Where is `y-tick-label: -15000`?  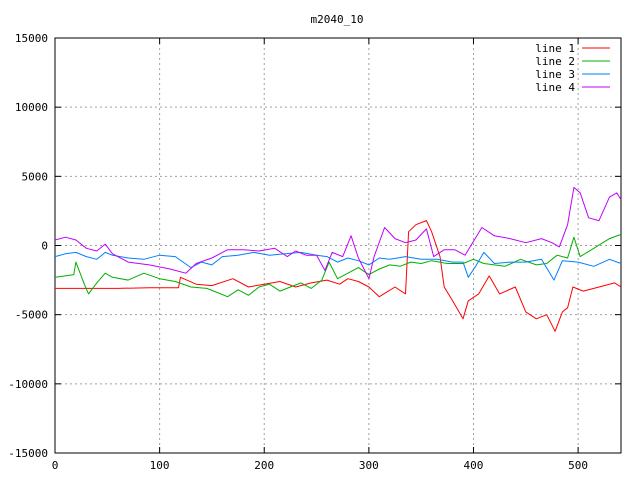
y-tick-label: -15000 is located at coordinates (28, 453).